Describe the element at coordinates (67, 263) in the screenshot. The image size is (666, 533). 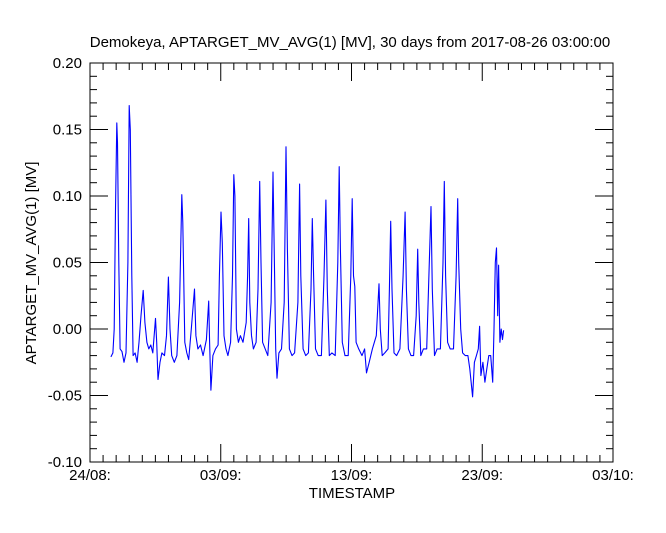
I see `y-tick-label: 0.05` at that location.